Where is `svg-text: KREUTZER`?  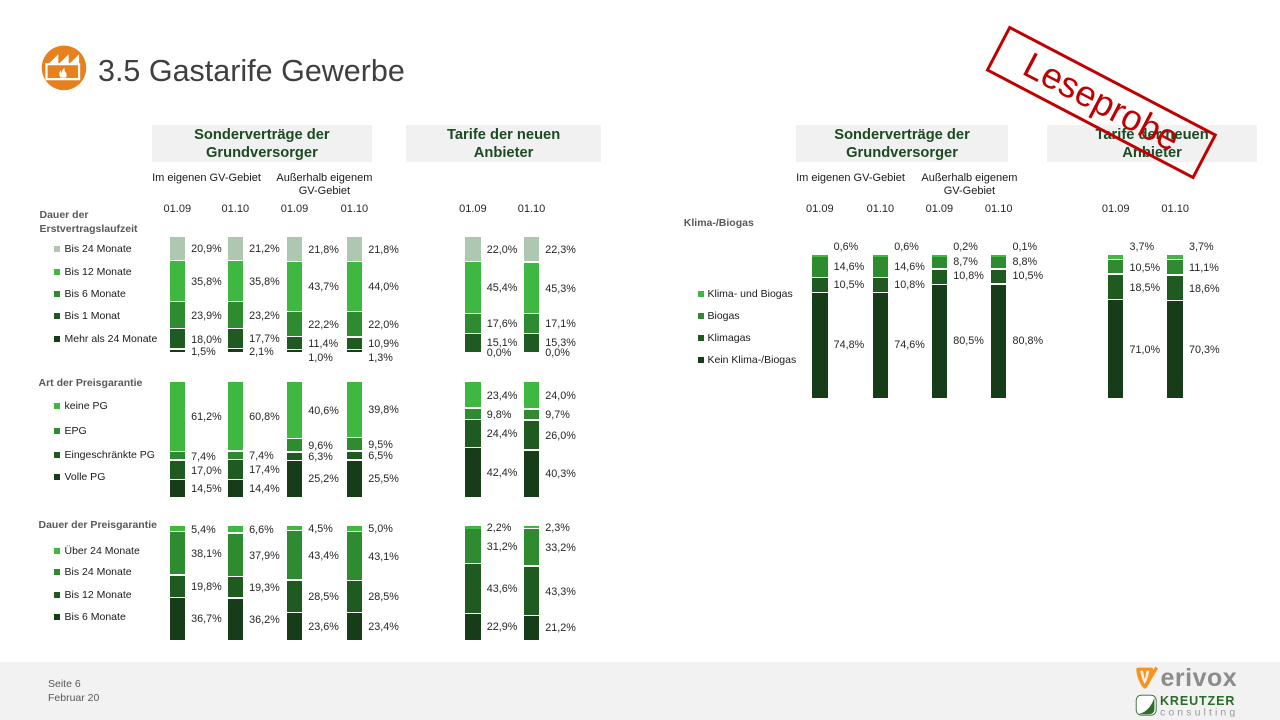 svg-text: KREUTZER is located at coordinates (1197, 701).